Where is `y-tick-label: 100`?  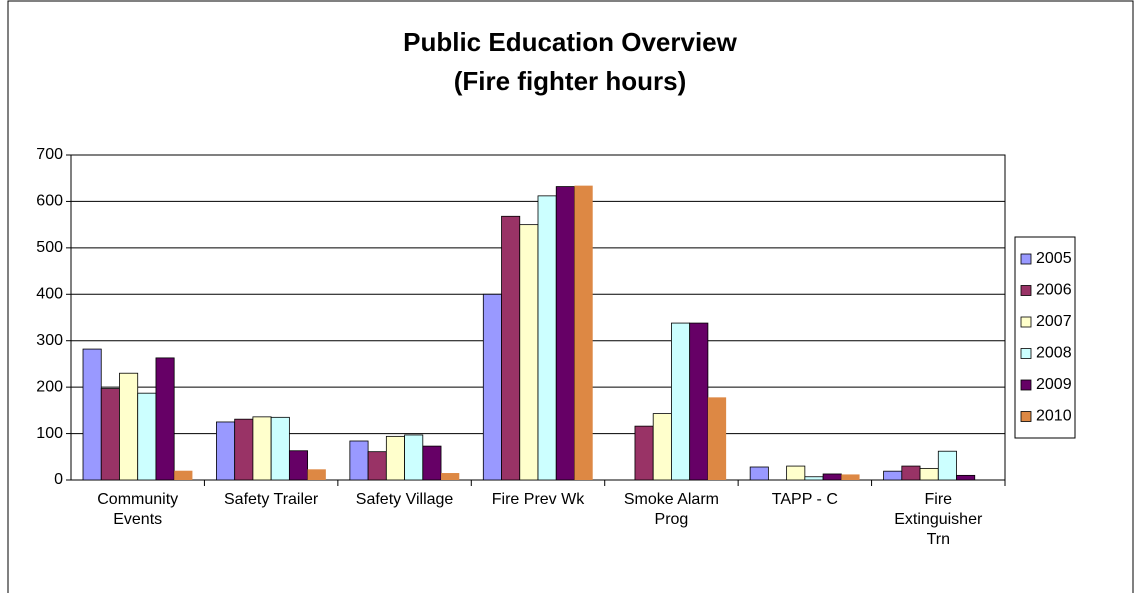 y-tick-label: 100 is located at coordinates (49, 433).